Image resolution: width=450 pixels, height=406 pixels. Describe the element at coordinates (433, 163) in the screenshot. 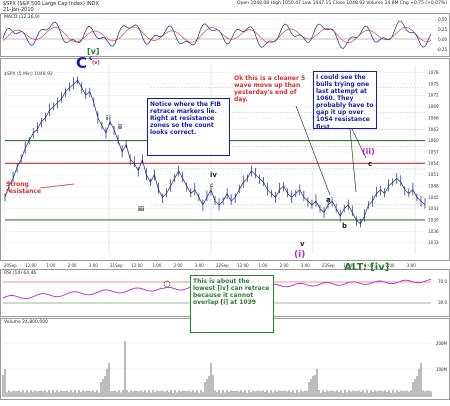

I see `y-tick-label: 1054` at that location.